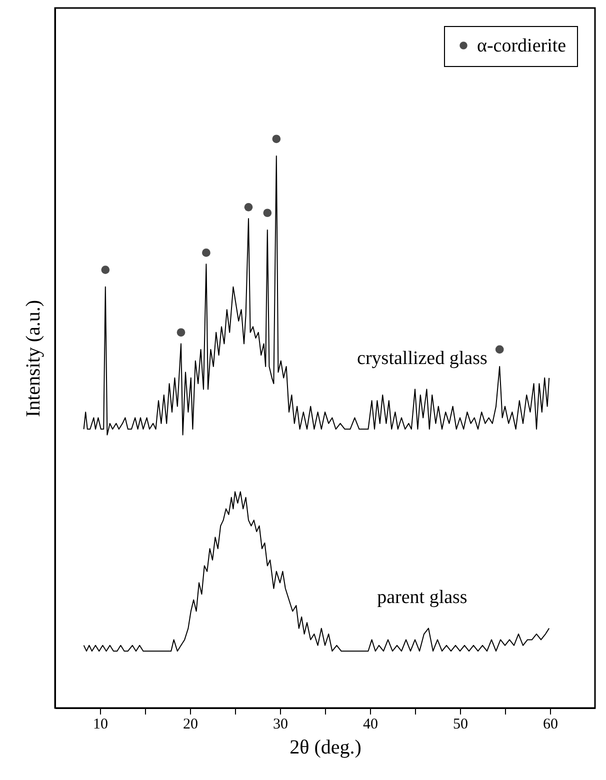 Image resolution: width=606 pixels, height=780 pixels. I want to click on y-axis-title: Intensity (a.u.), so click(33, 359).